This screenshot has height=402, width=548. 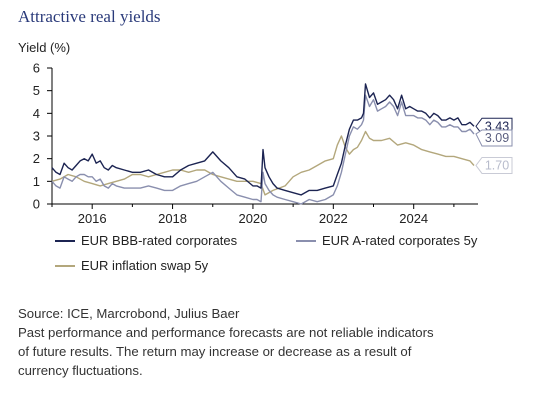 What do you see at coordinates (65, 265) in the screenshot?
I see `legend-swatch-infl` at bounding box center [65, 265].